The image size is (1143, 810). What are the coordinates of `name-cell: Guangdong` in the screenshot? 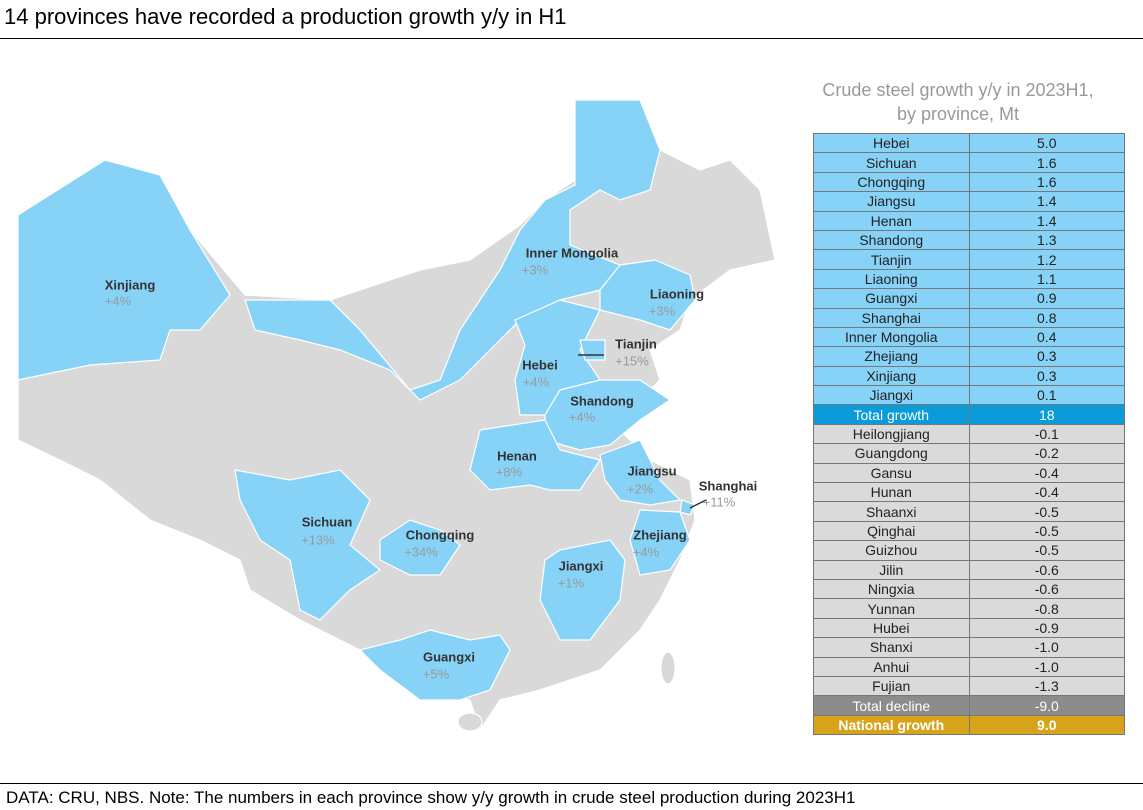 It's located at (891, 453).